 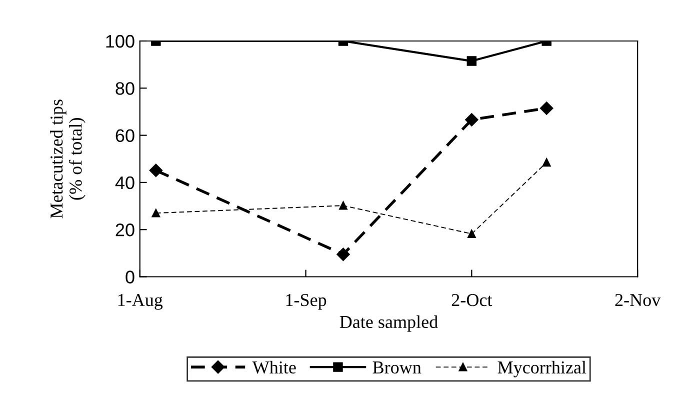 I want to click on y-axis-title: Metacutized tips (% of total), so click(x=68, y=159).